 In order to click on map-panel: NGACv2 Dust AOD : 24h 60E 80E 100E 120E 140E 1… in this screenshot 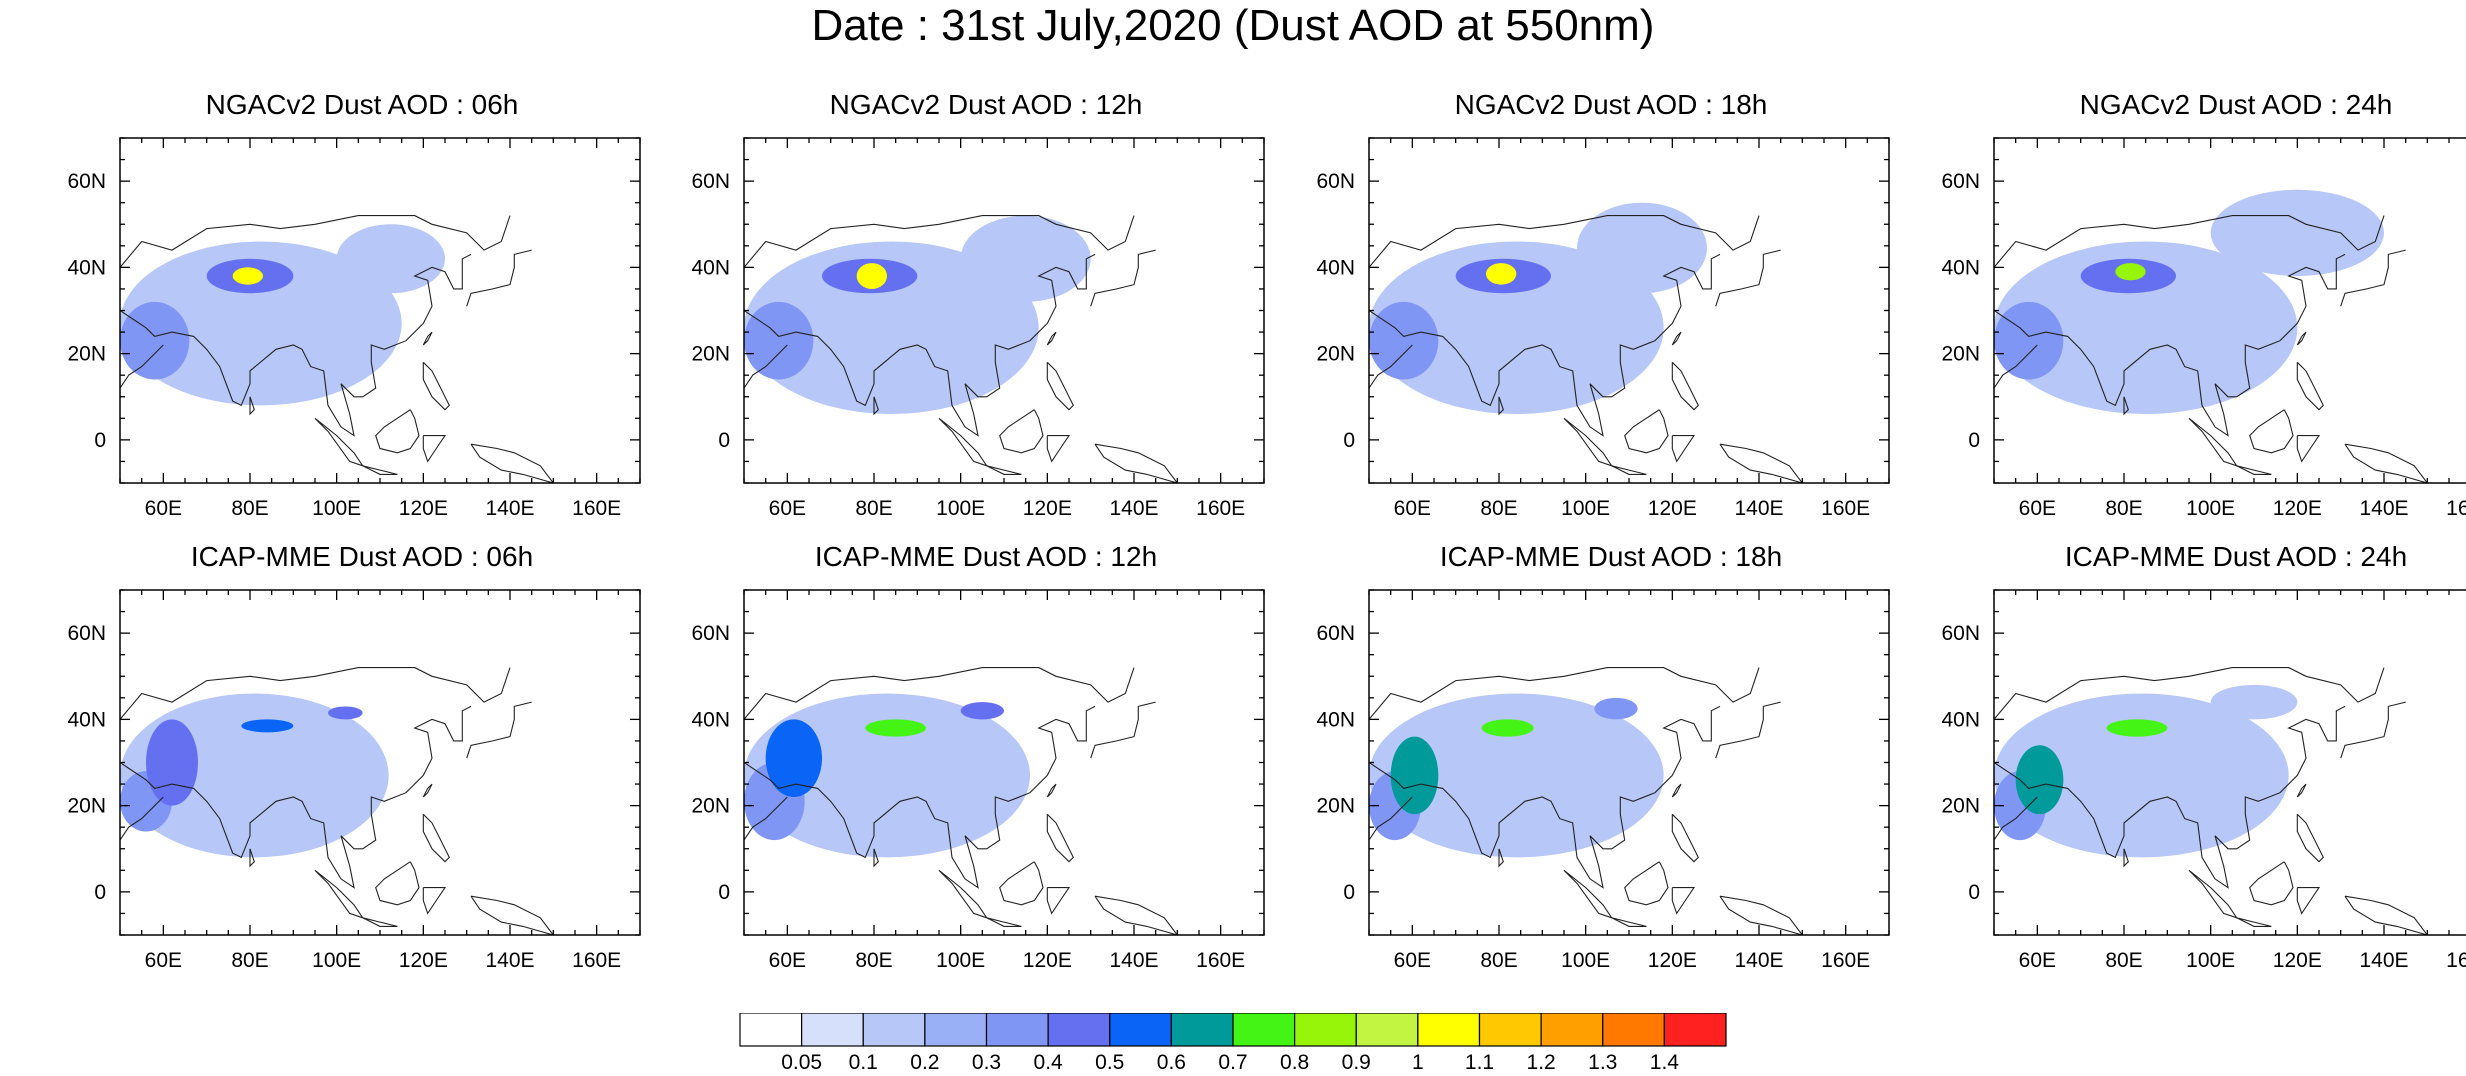, I will do `click(2201, 308)`.